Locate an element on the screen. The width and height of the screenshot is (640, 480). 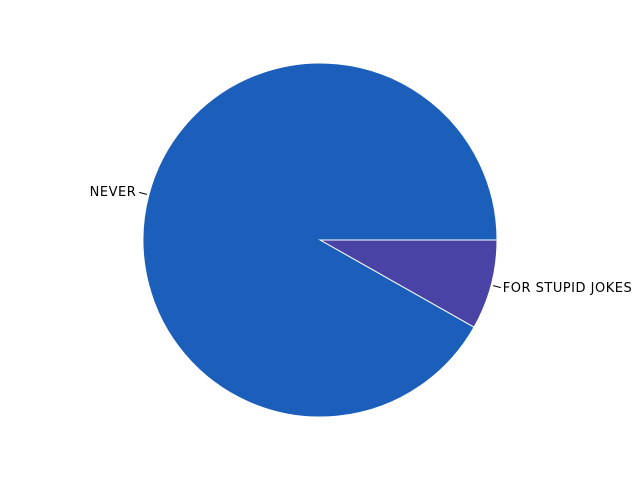
slice-label: NEVER is located at coordinates (113, 192).